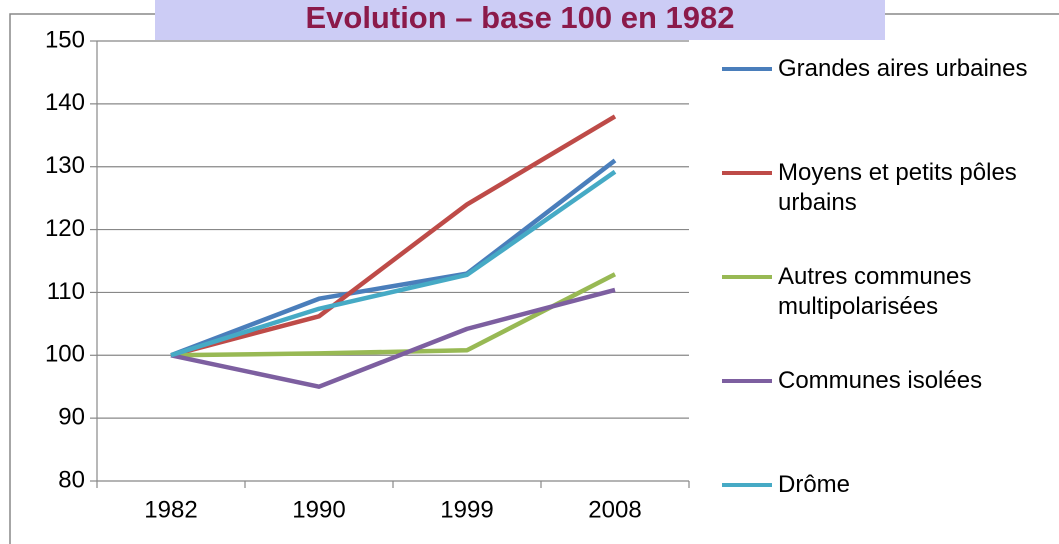 The height and width of the screenshot is (544, 1059). What do you see at coordinates (66, 291) in the screenshot?
I see `y-tick-label: 110` at bounding box center [66, 291].